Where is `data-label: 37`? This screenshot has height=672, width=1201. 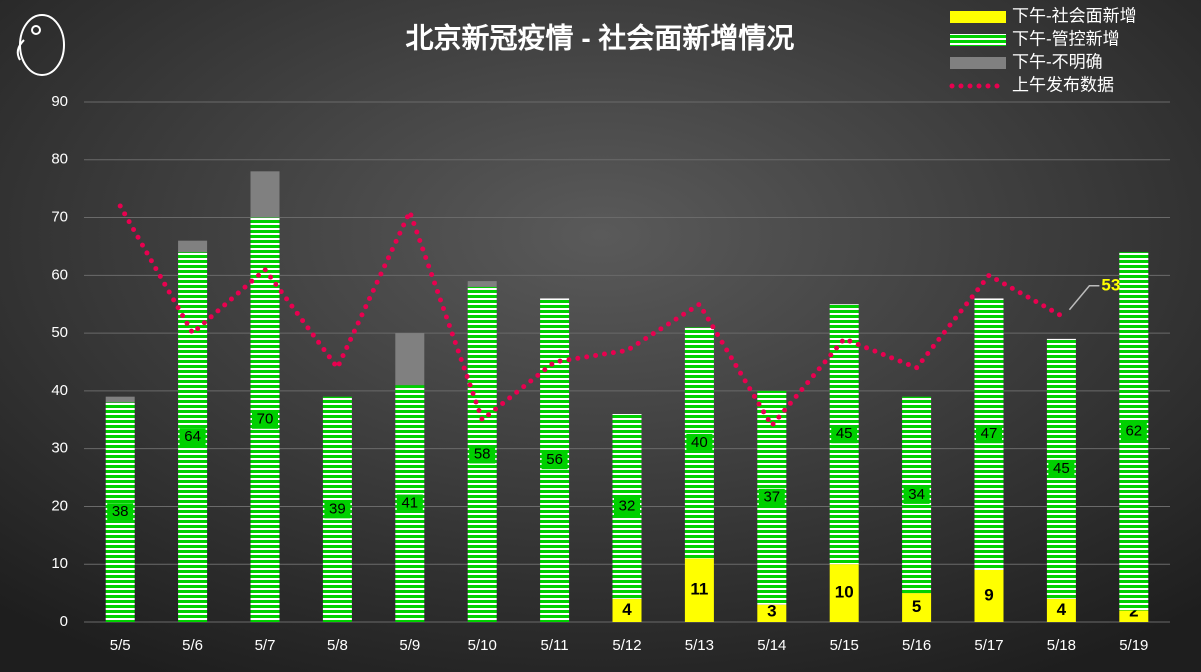
data-label: 37 is located at coordinates (771, 497).